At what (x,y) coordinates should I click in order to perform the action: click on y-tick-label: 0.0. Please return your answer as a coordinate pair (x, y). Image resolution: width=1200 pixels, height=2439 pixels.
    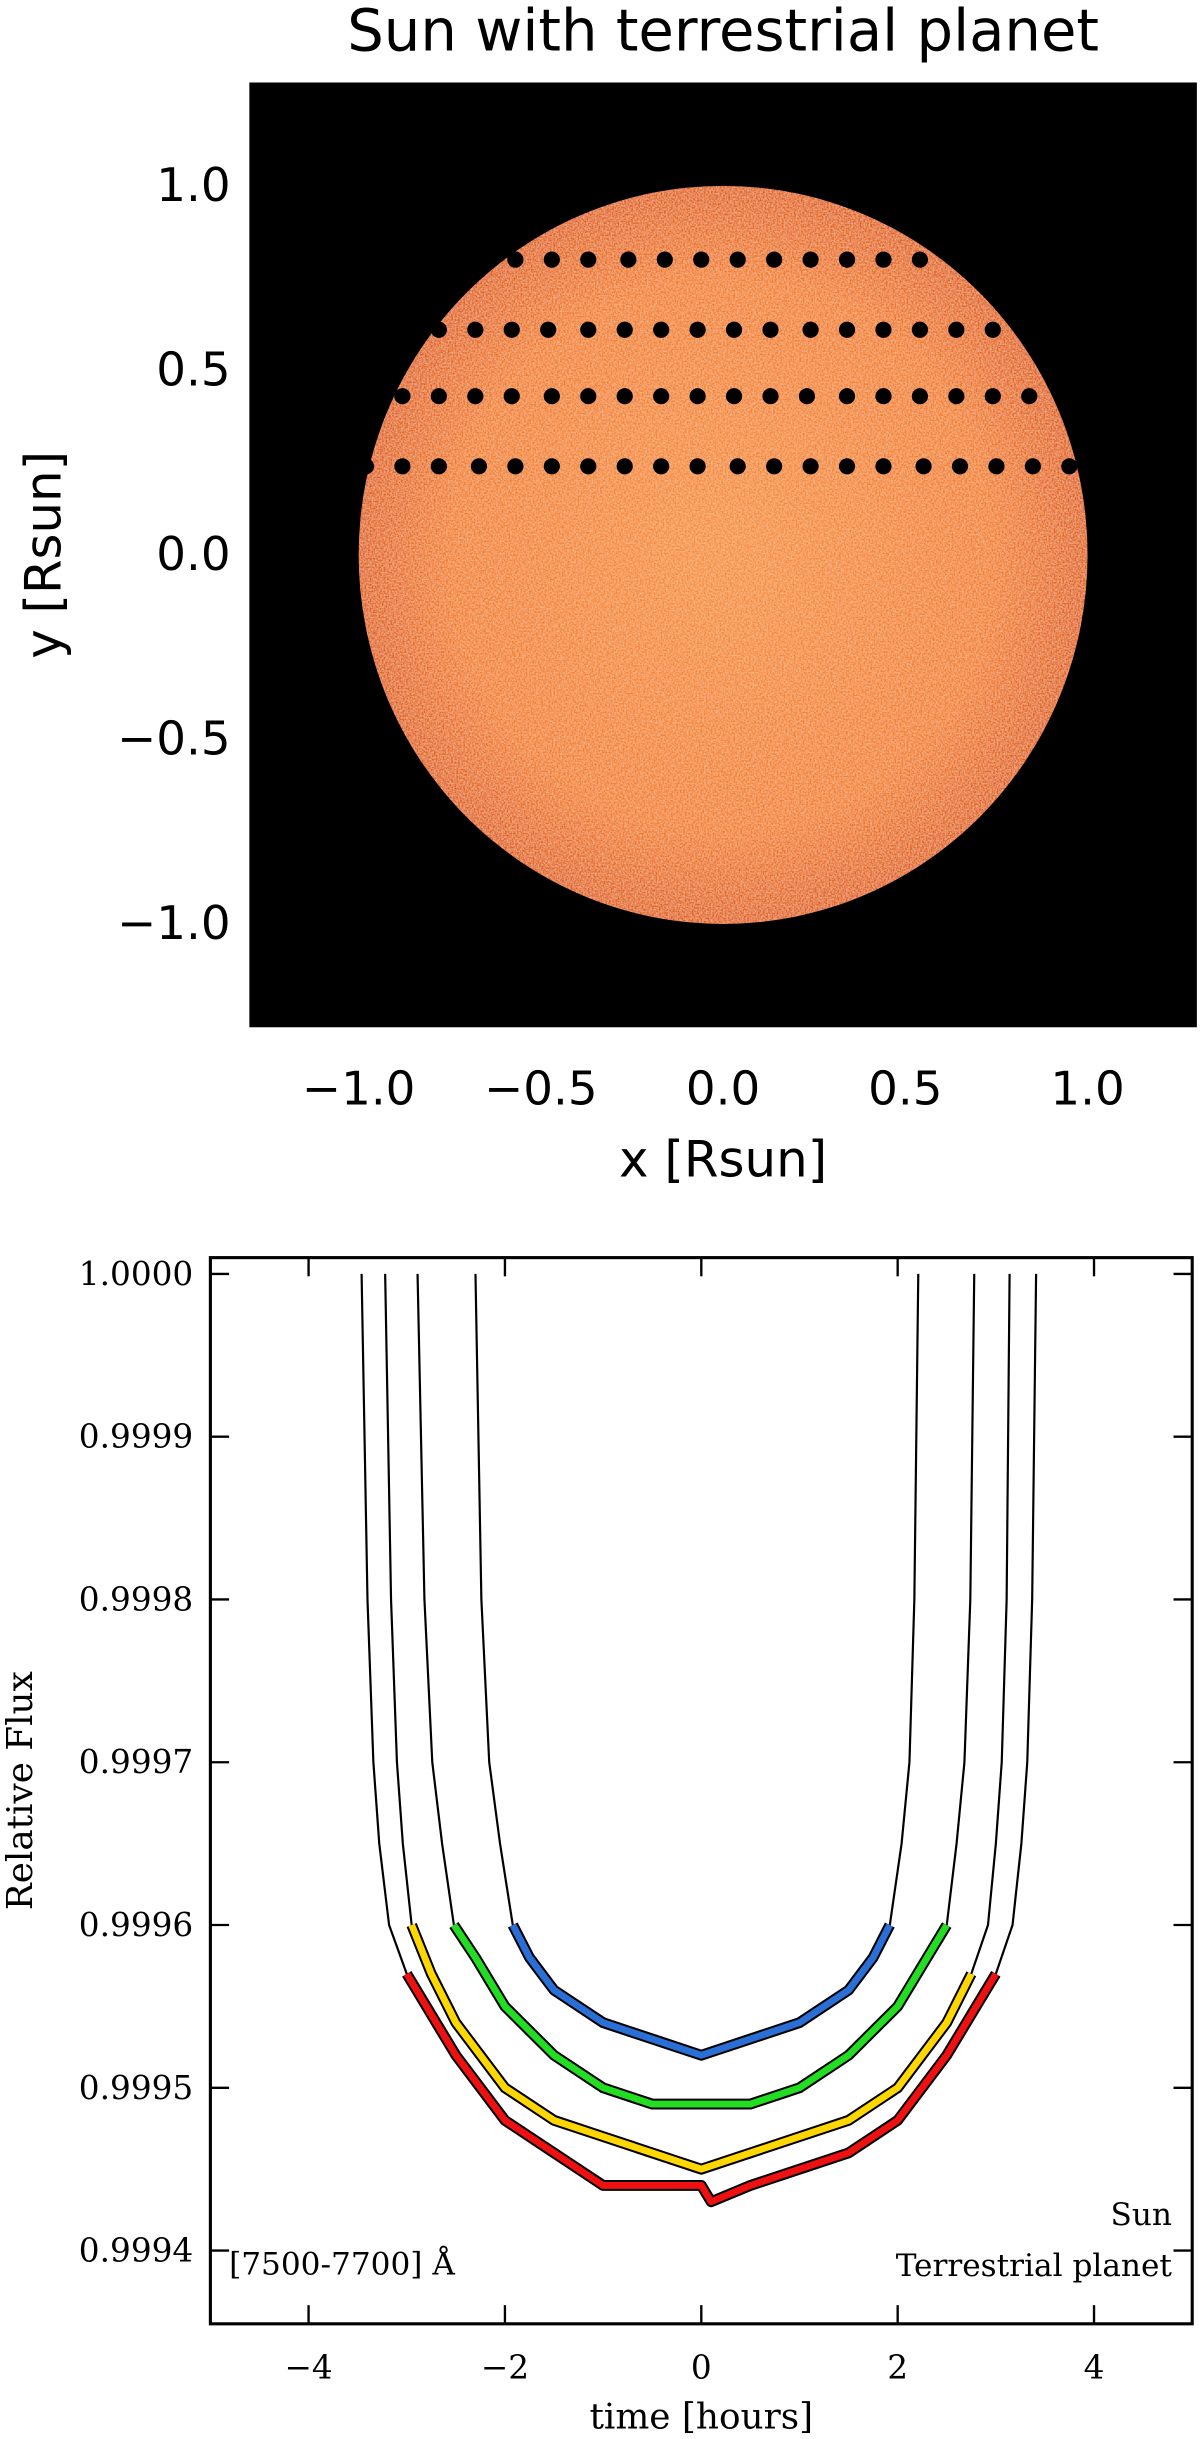
    Looking at the image, I should click on (193, 555).